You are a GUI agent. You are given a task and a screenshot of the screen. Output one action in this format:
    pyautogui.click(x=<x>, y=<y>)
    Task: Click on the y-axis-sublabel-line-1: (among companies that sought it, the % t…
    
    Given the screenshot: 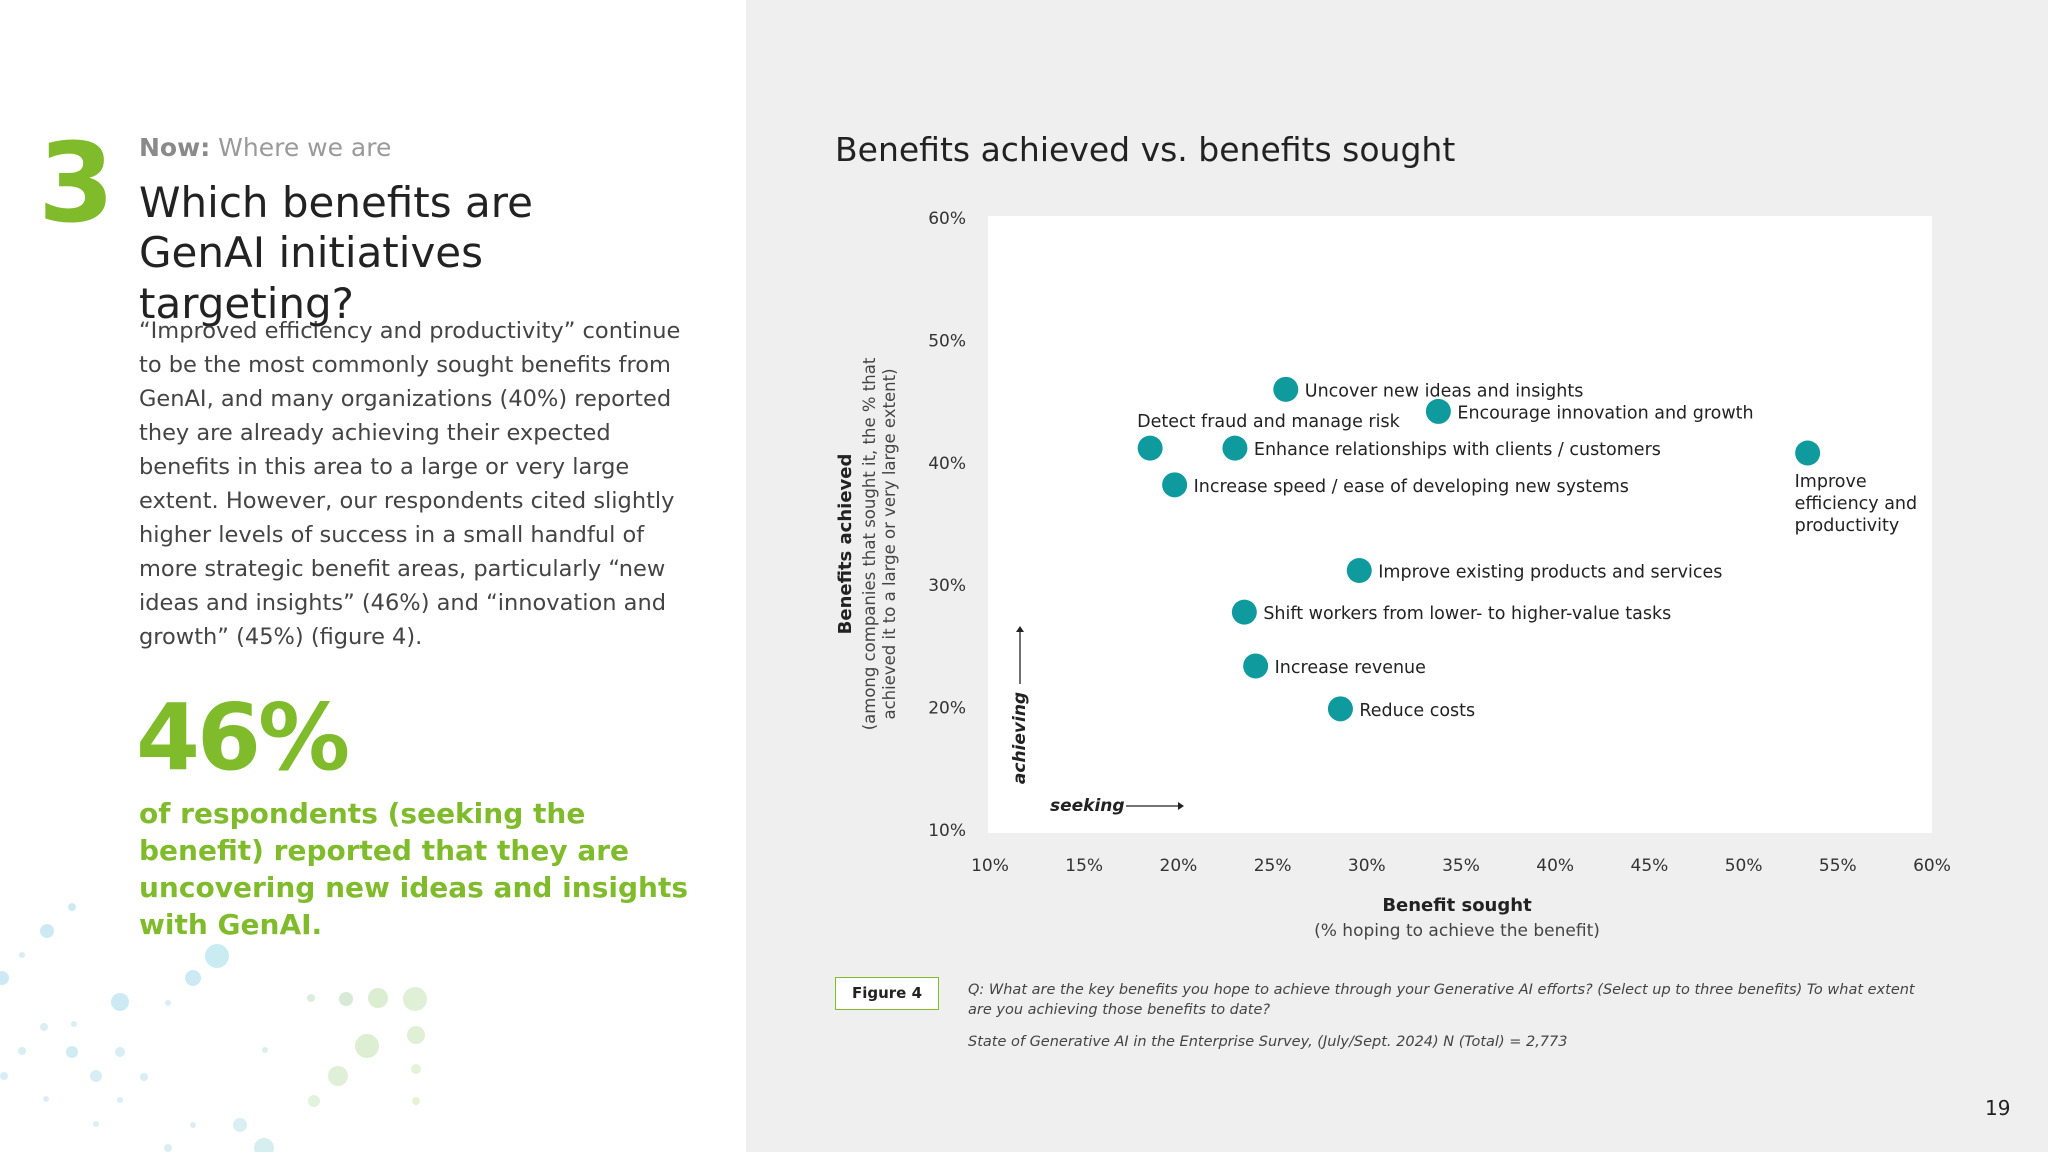 What is the action you would take?
    pyautogui.click(x=869, y=543)
    